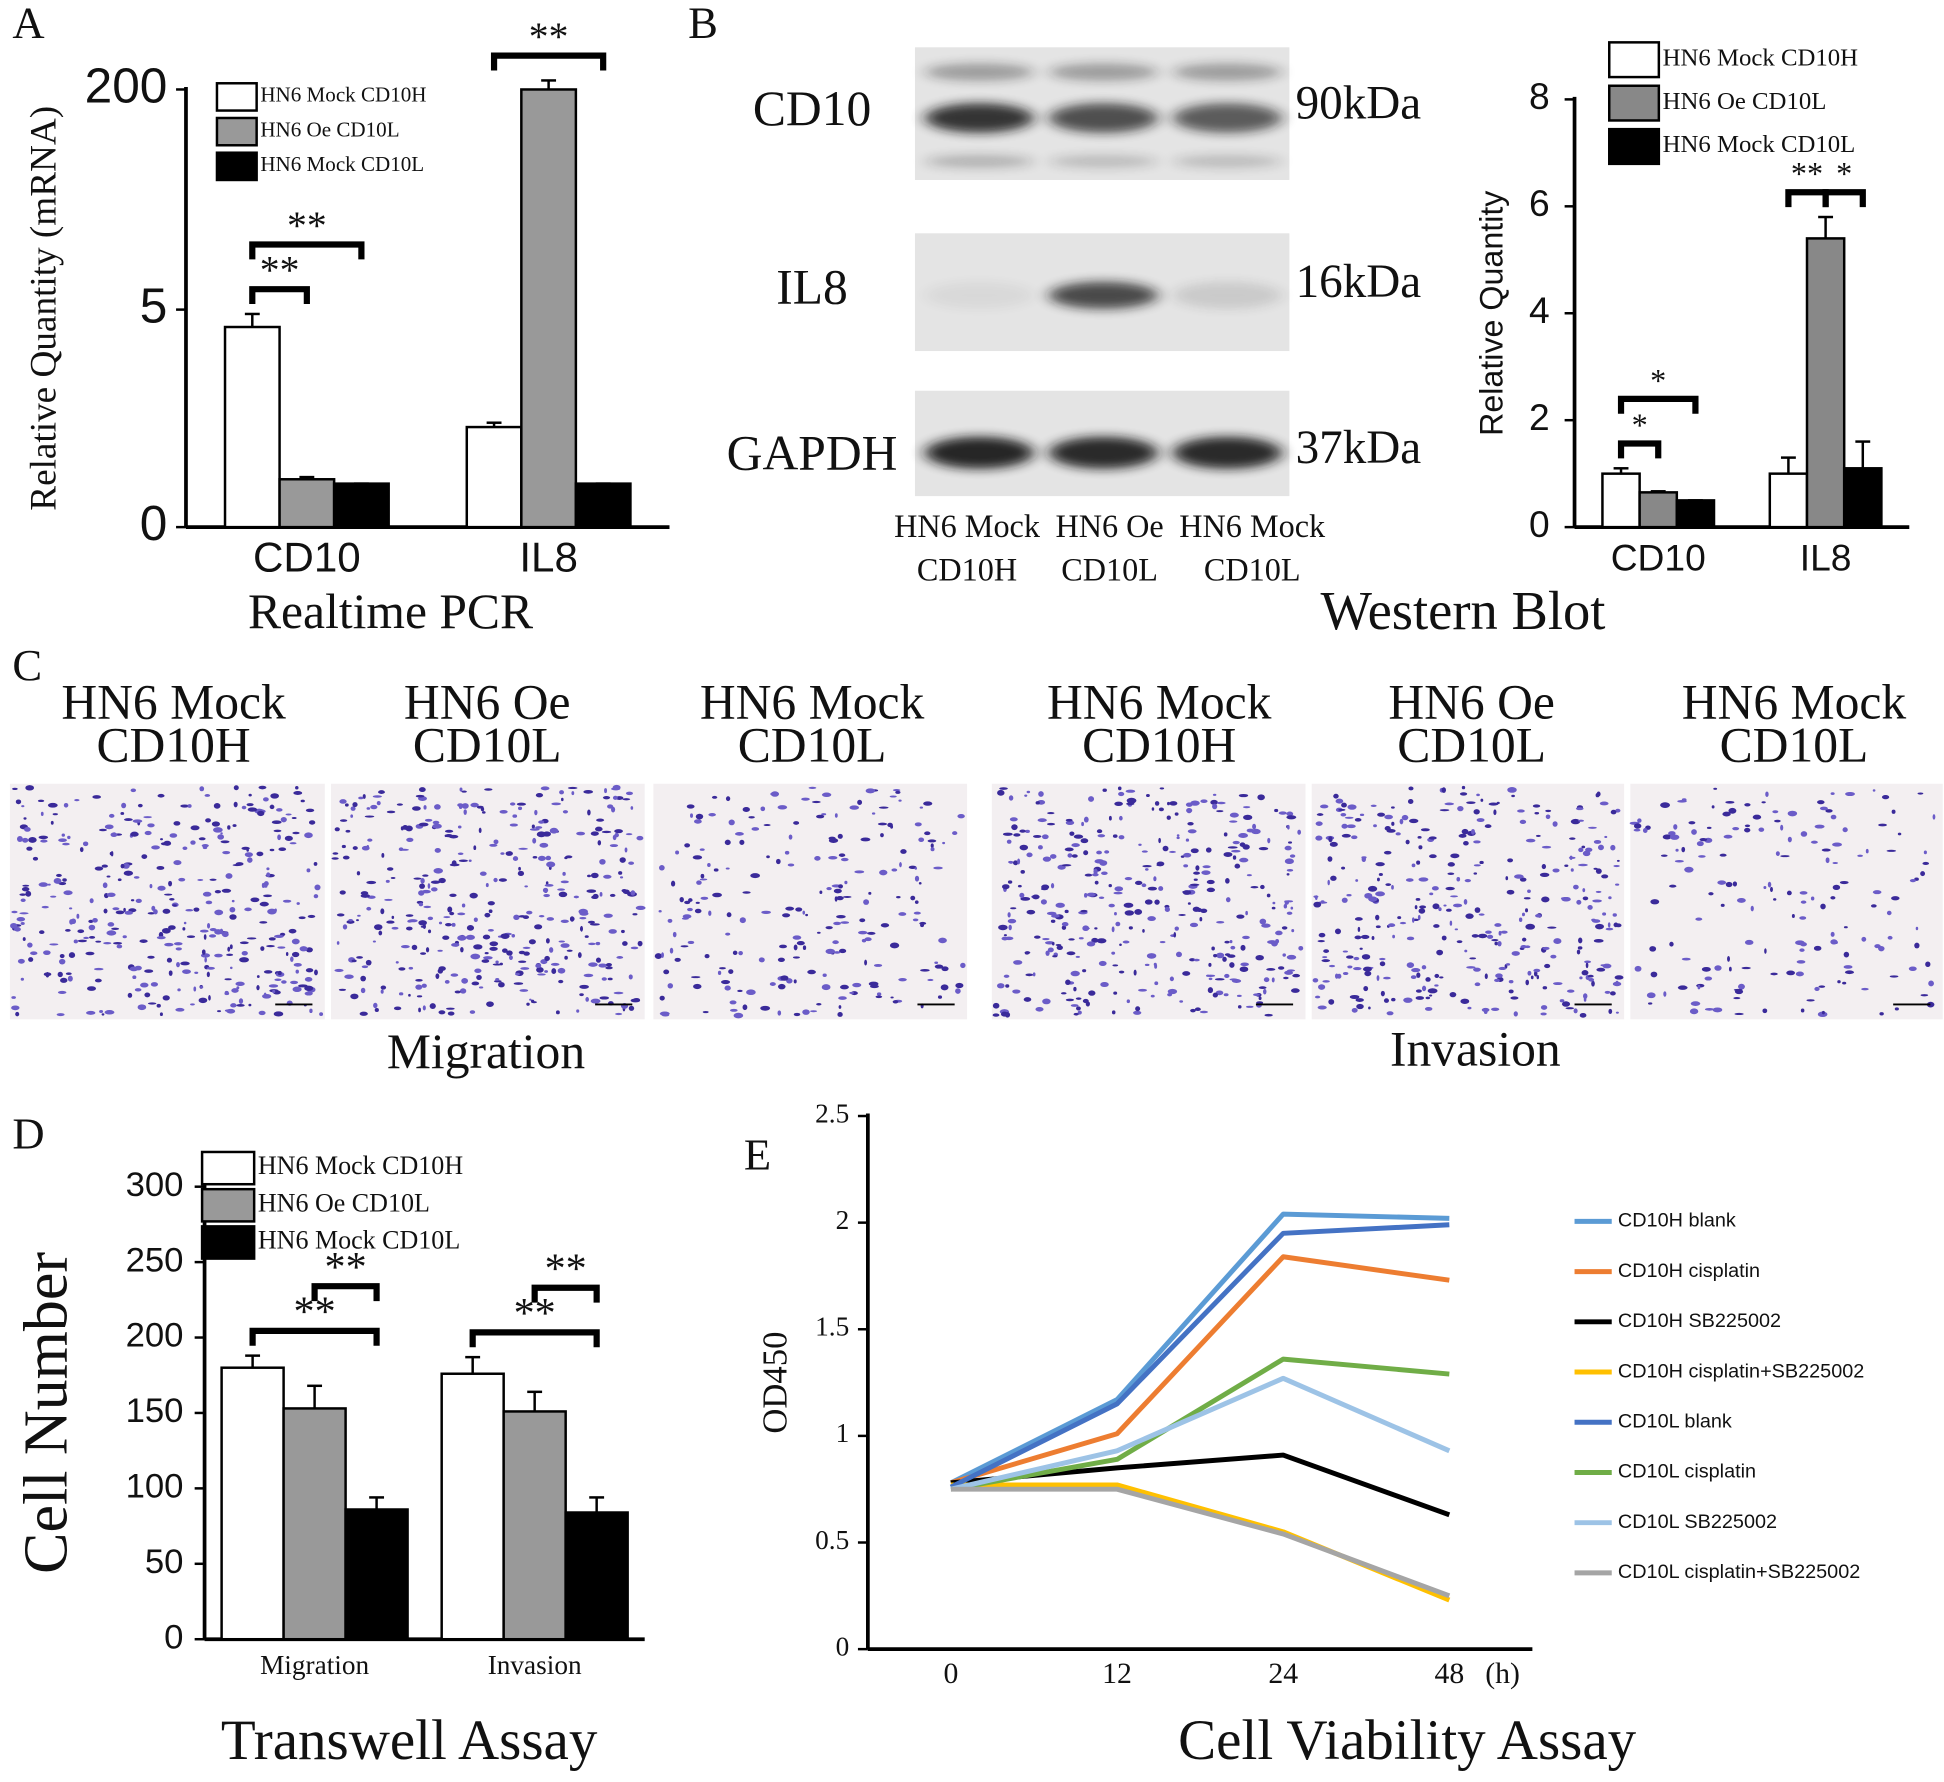 The width and height of the screenshot is (1944, 1782). What do you see at coordinates (28, 24) in the screenshot?
I see `panel-letter: A` at bounding box center [28, 24].